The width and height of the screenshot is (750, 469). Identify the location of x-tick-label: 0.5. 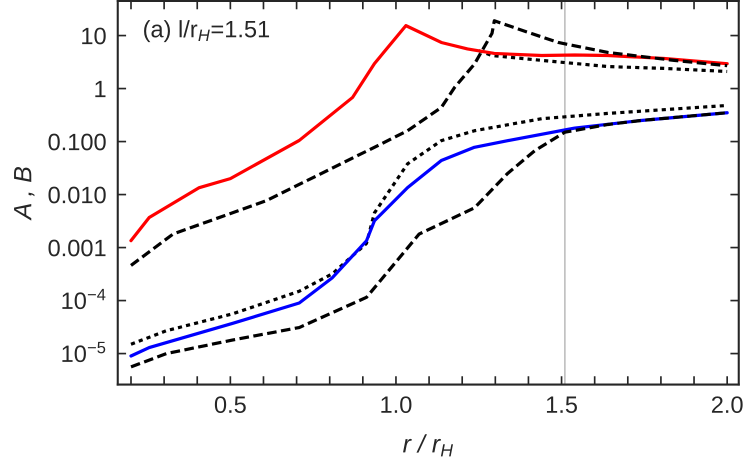
(230, 405).